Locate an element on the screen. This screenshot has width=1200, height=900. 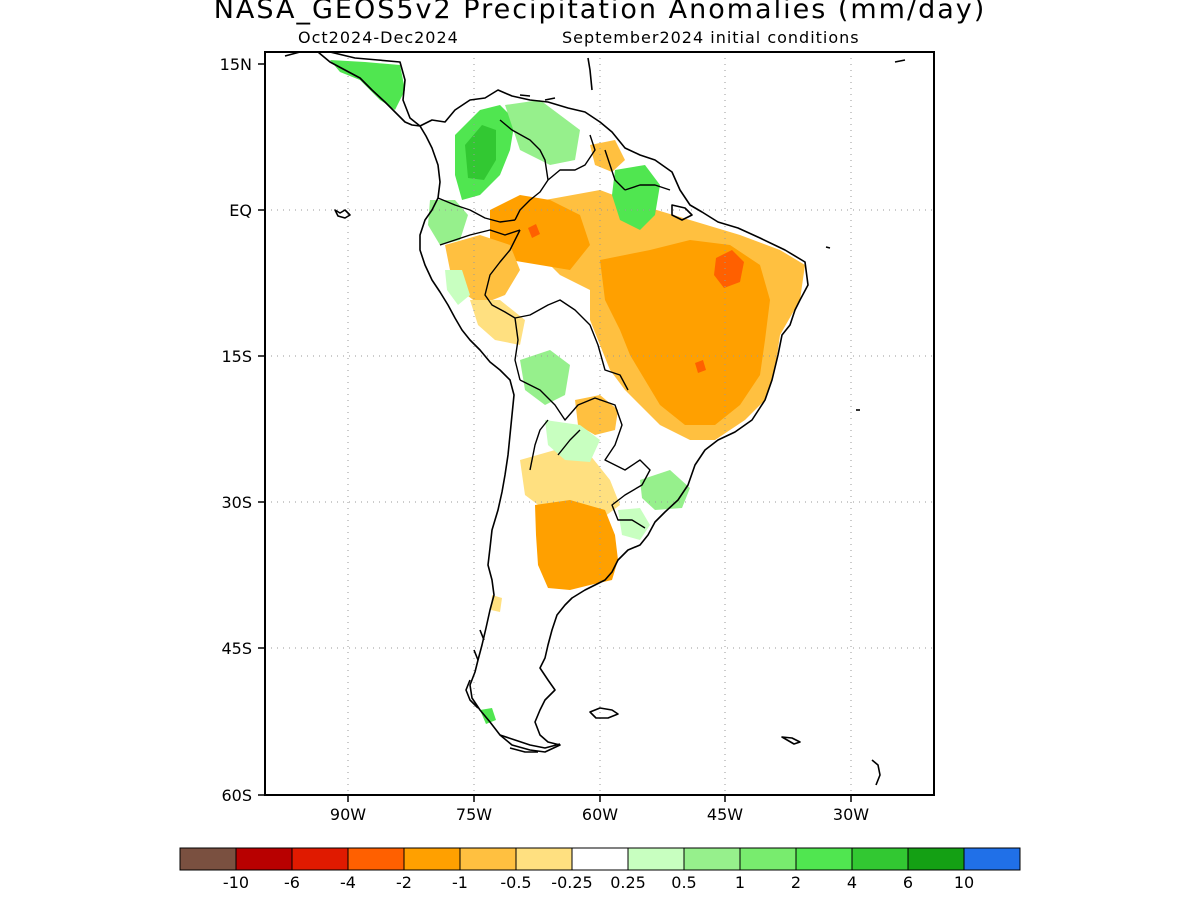
chilean-archipelago is located at coordinates (475, 669).